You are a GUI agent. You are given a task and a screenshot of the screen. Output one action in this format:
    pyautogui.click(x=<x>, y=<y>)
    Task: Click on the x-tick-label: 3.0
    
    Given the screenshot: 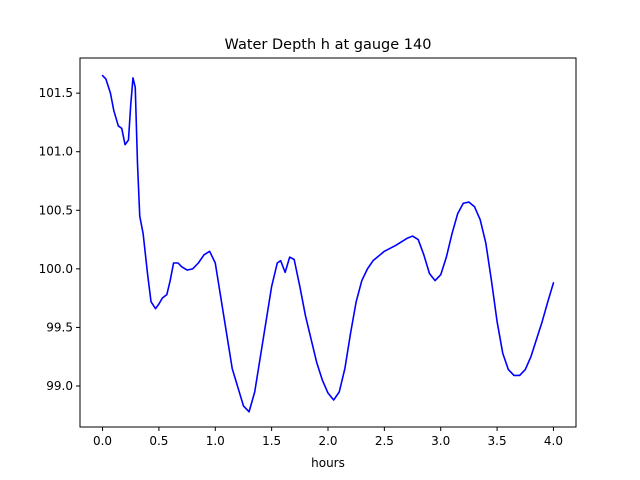 What is the action you would take?
    pyautogui.click(x=440, y=441)
    